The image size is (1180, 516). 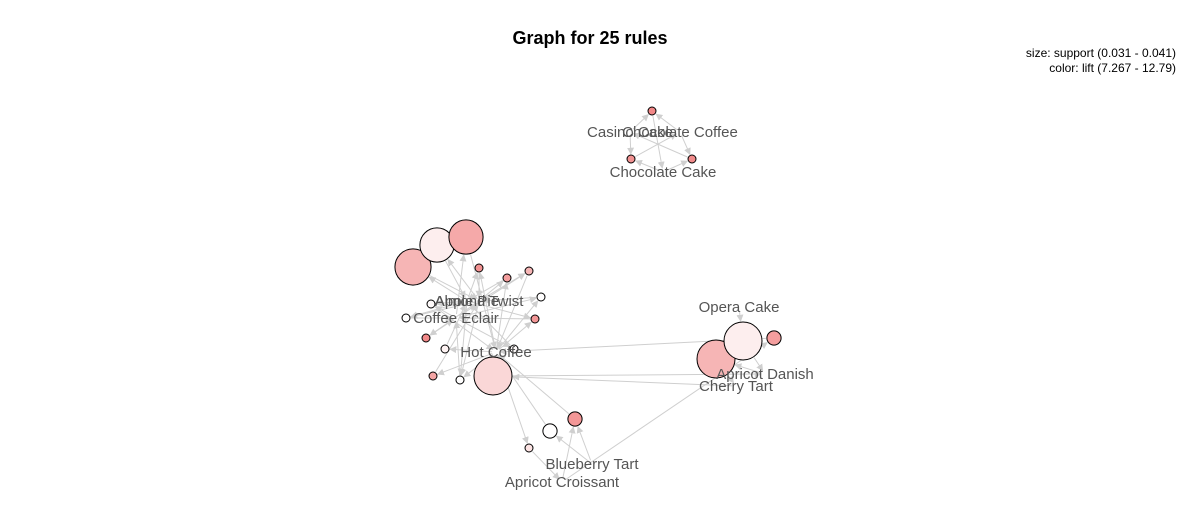 What do you see at coordinates (765, 374) in the screenshot?
I see `item-label-apricot-danish: Apricot Danish` at bounding box center [765, 374].